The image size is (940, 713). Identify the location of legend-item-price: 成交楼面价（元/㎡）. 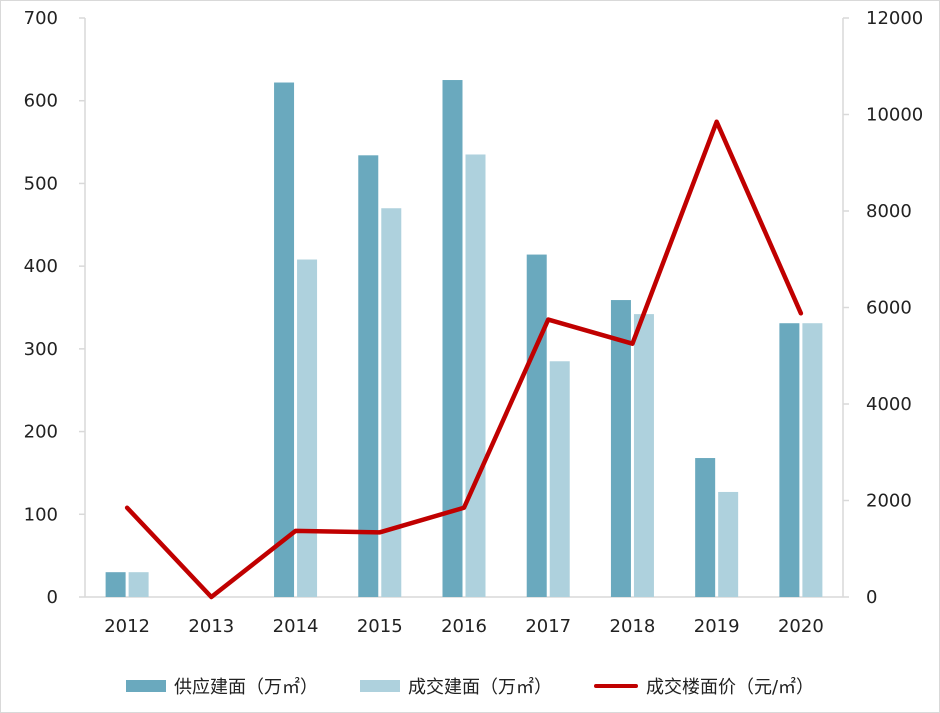
(704, 686).